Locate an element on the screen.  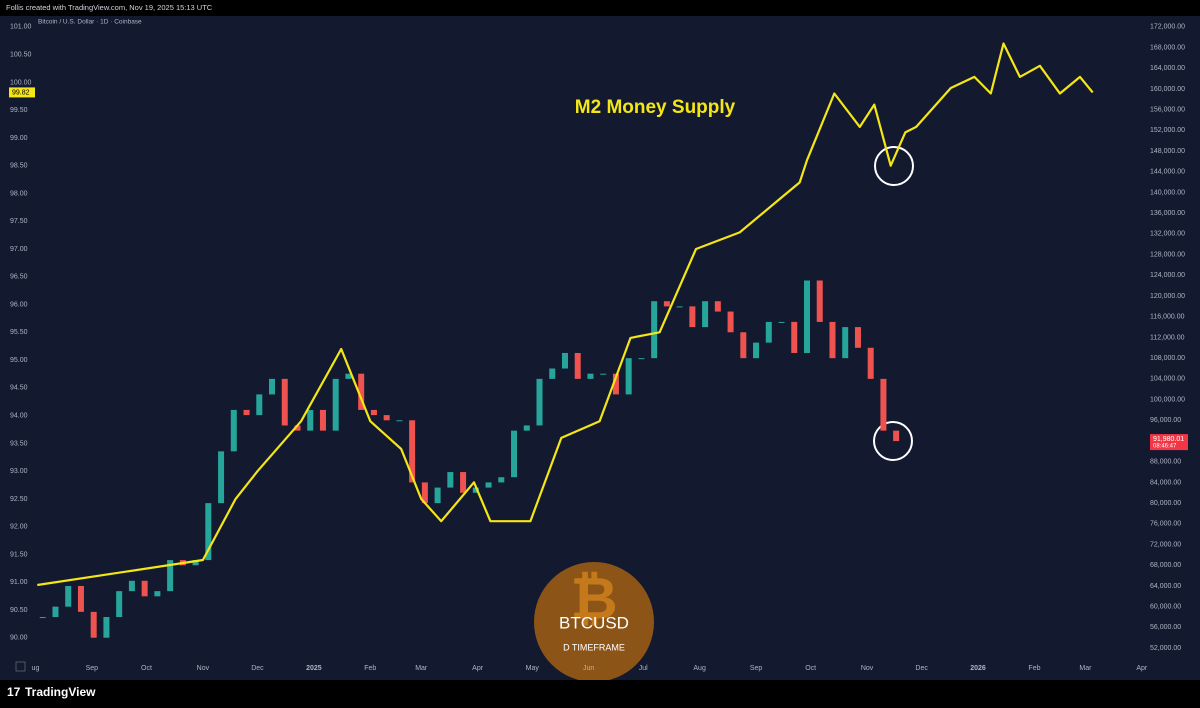
y2-tick-label: 132,000.00 is located at coordinates (1167, 234).